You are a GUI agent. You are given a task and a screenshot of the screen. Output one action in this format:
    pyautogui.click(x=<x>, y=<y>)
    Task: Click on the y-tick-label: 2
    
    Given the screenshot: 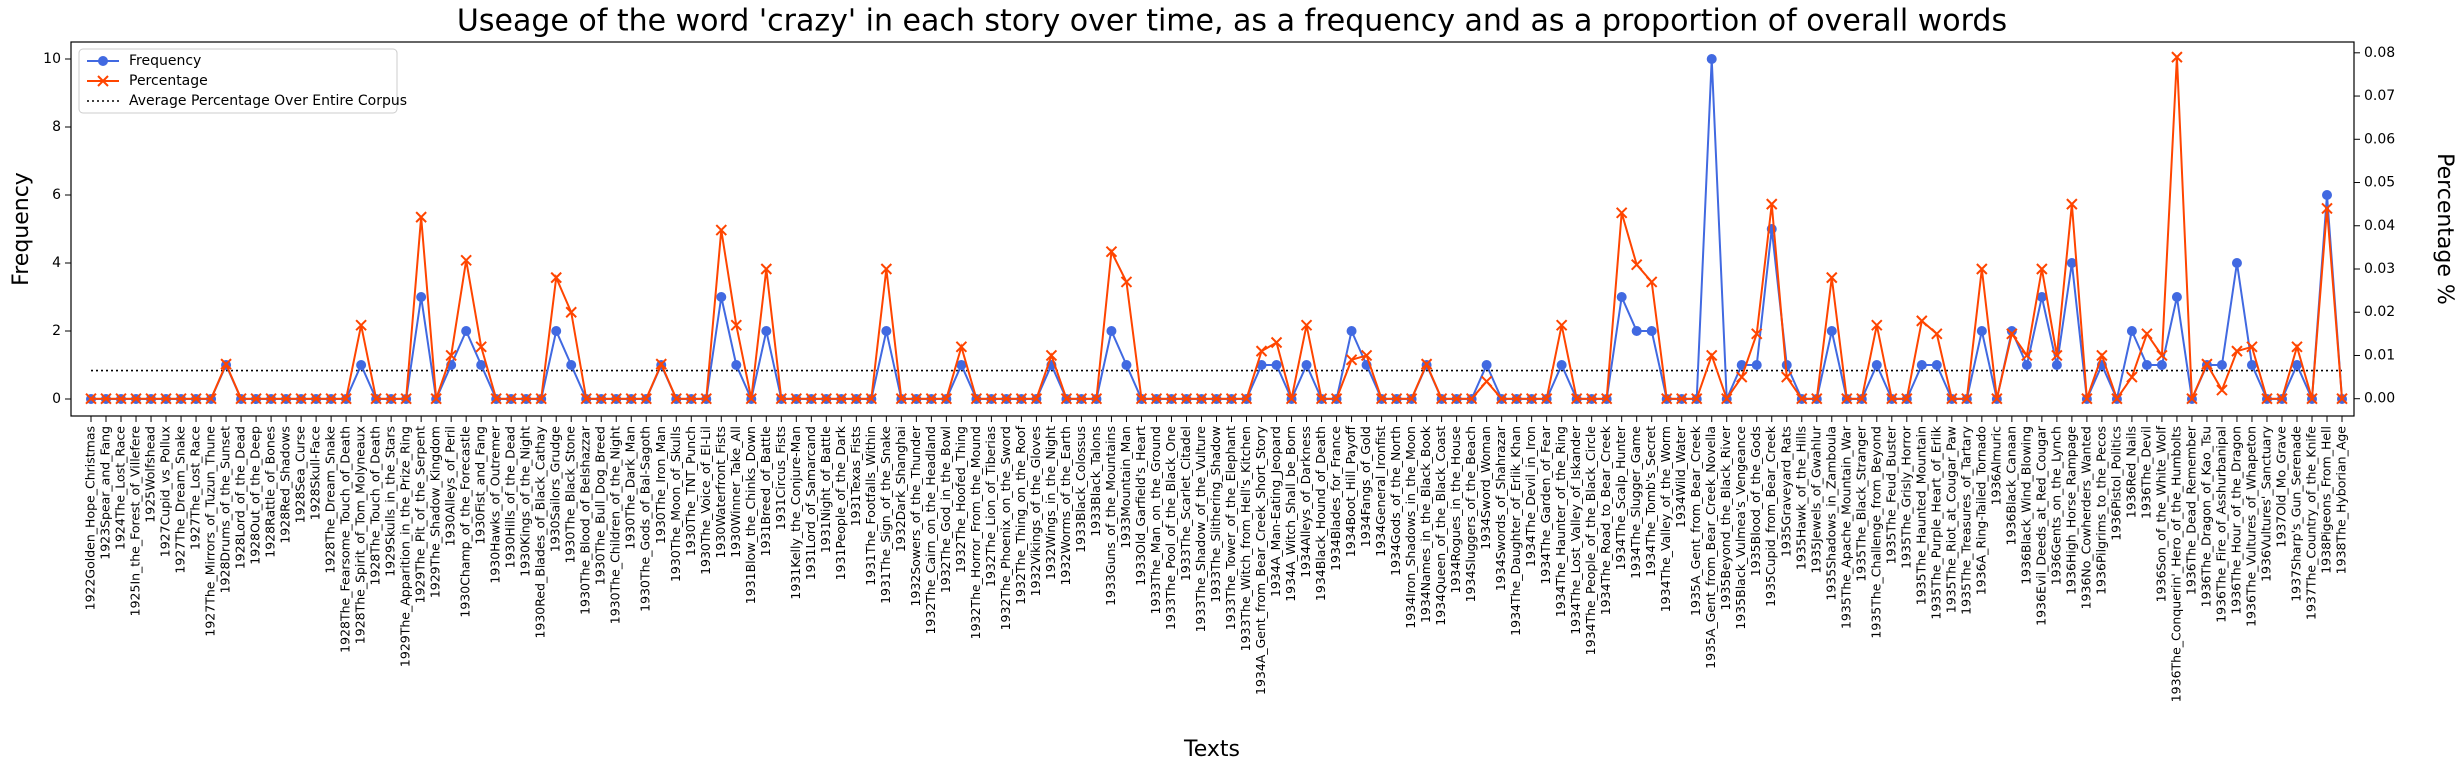 What is the action you would take?
    pyautogui.click(x=56, y=331)
    